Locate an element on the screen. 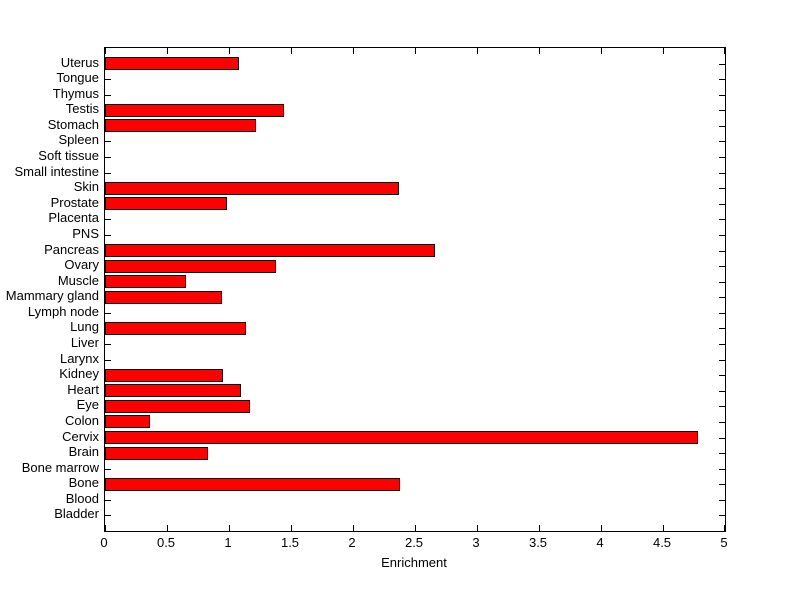 The width and height of the screenshot is (800, 599). y-label-brain: Brain is located at coordinates (83, 451).